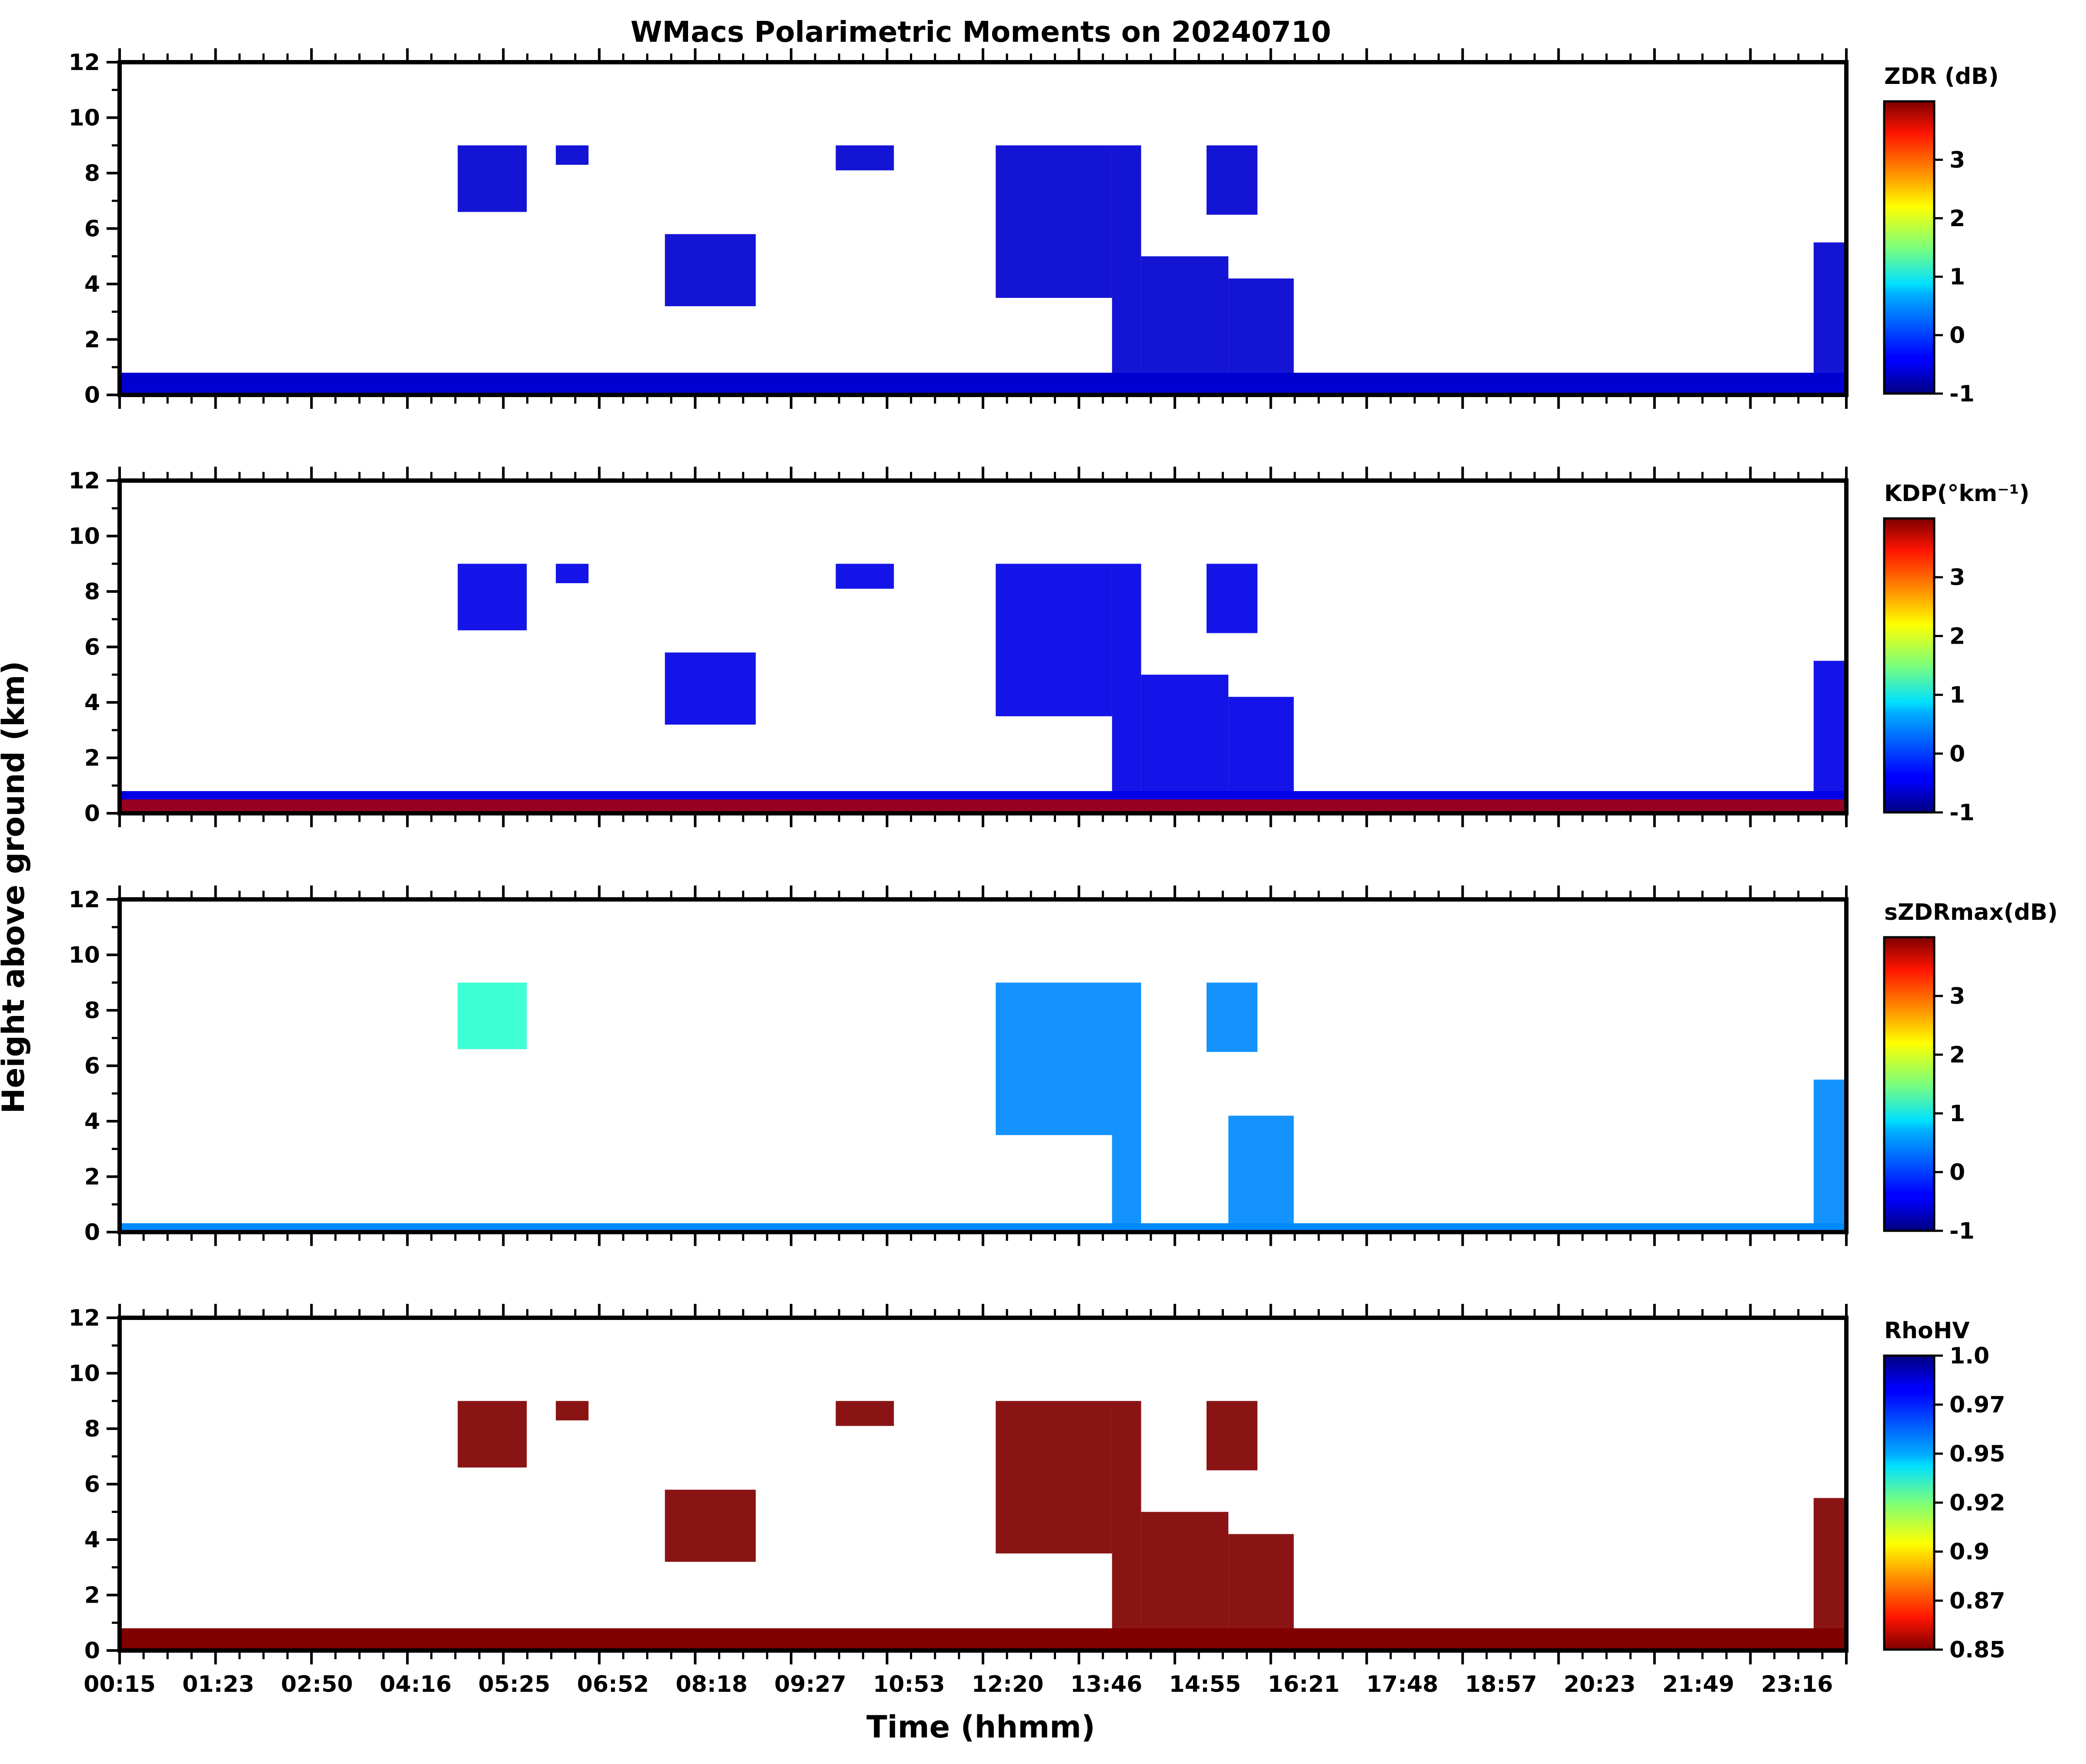 Image resolution: width=2086 pixels, height=1764 pixels. What do you see at coordinates (218, 1684) in the screenshot?
I see `x-tick-label: 01:23` at bounding box center [218, 1684].